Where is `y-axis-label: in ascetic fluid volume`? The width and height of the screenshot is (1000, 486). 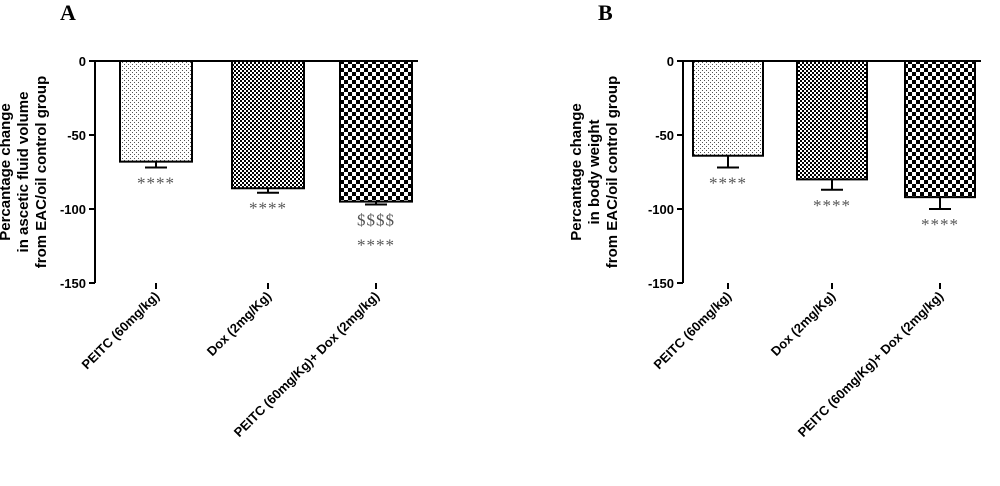 y-axis-label: in ascetic fluid volume is located at coordinates (23, 172).